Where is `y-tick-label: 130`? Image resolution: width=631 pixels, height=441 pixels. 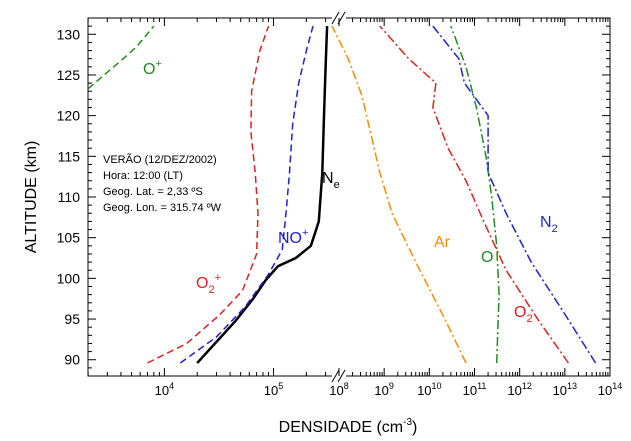 y-tick-label: 130 is located at coordinates (69, 34).